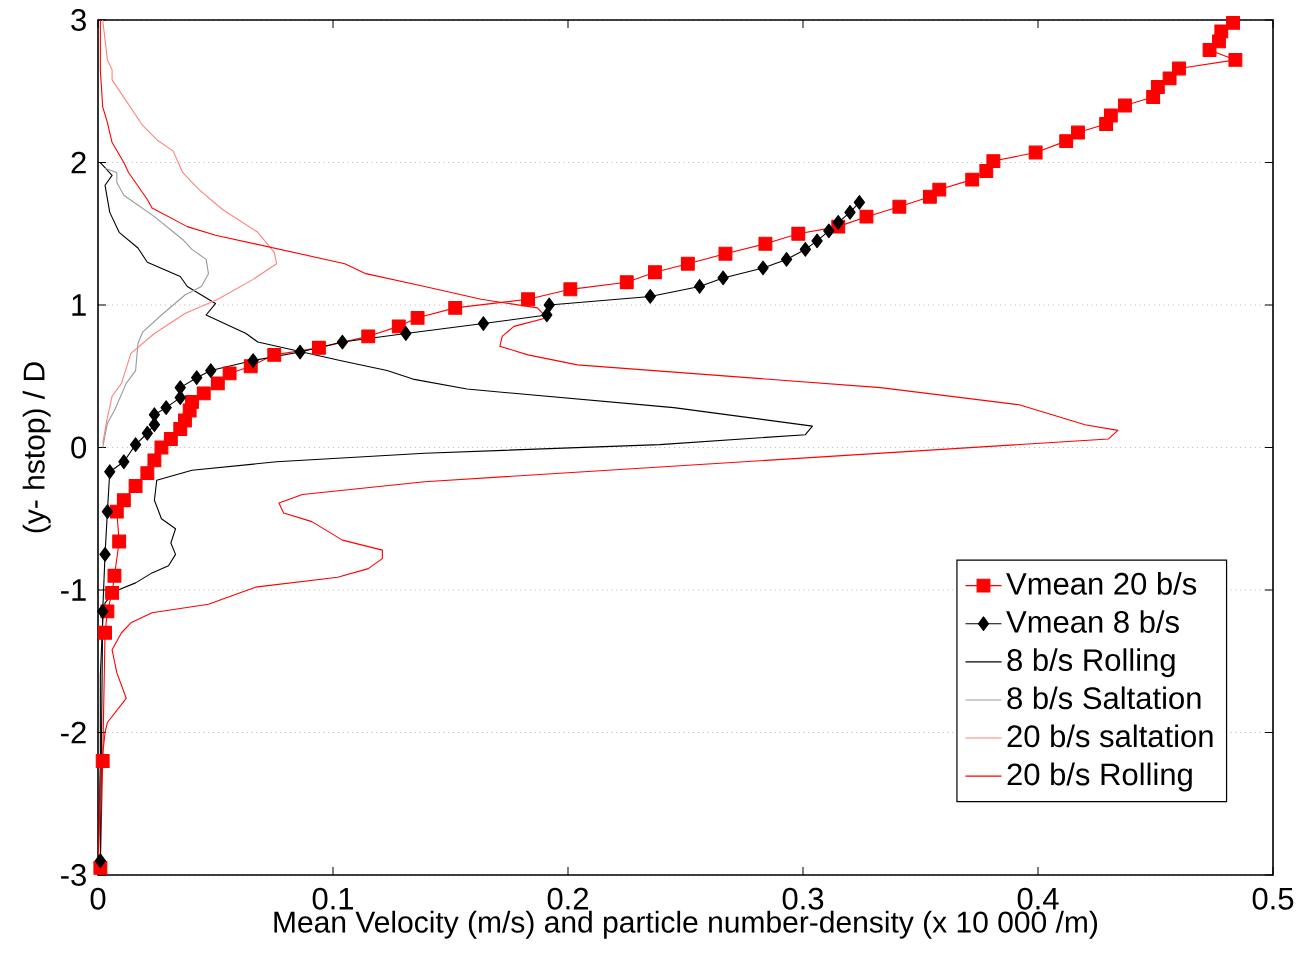 This screenshot has width=1302, height=965. What do you see at coordinates (1091, 663) in the screenshot?
I see `legend-label: 8 b/s Rolling` at bounding box center [1091, 663].